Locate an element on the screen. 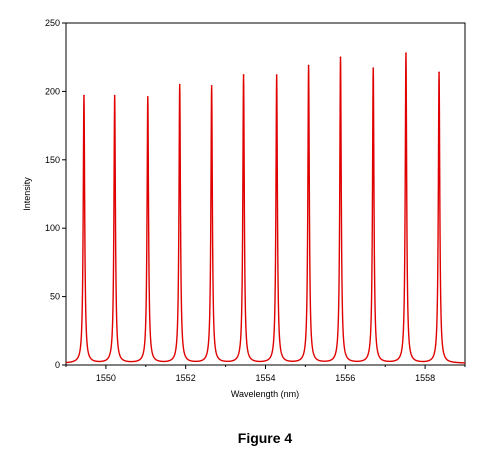  x-tick-label: 1550 is located at coordinates (106, 378).